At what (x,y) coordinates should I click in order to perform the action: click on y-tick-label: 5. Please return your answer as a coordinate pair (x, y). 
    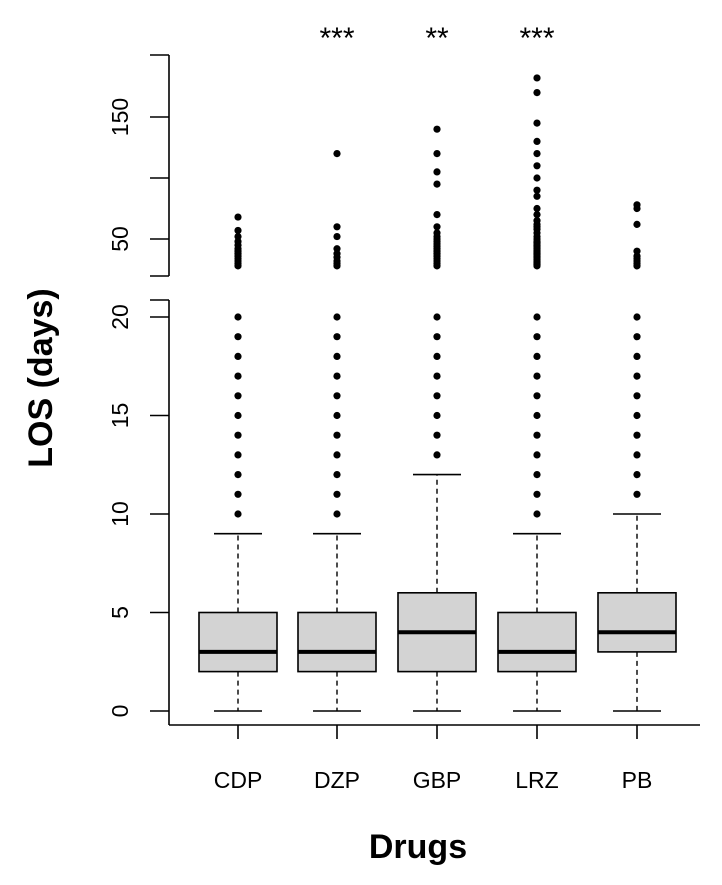
    Looking at the image, I should click on (120, 612).